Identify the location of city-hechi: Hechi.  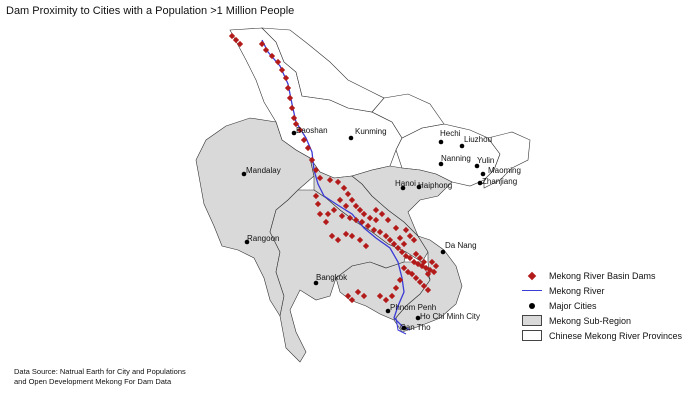
(449, 137).